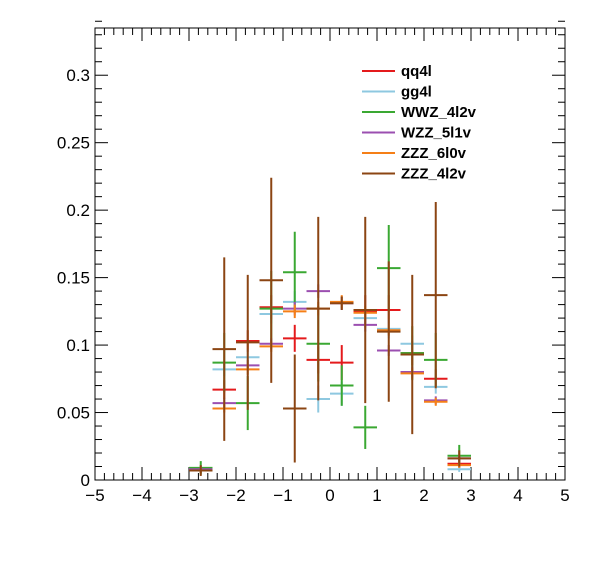  Describe the element at coordinates (470, 495) in the screenshot. I see `x-tick-label: 3` at that location.